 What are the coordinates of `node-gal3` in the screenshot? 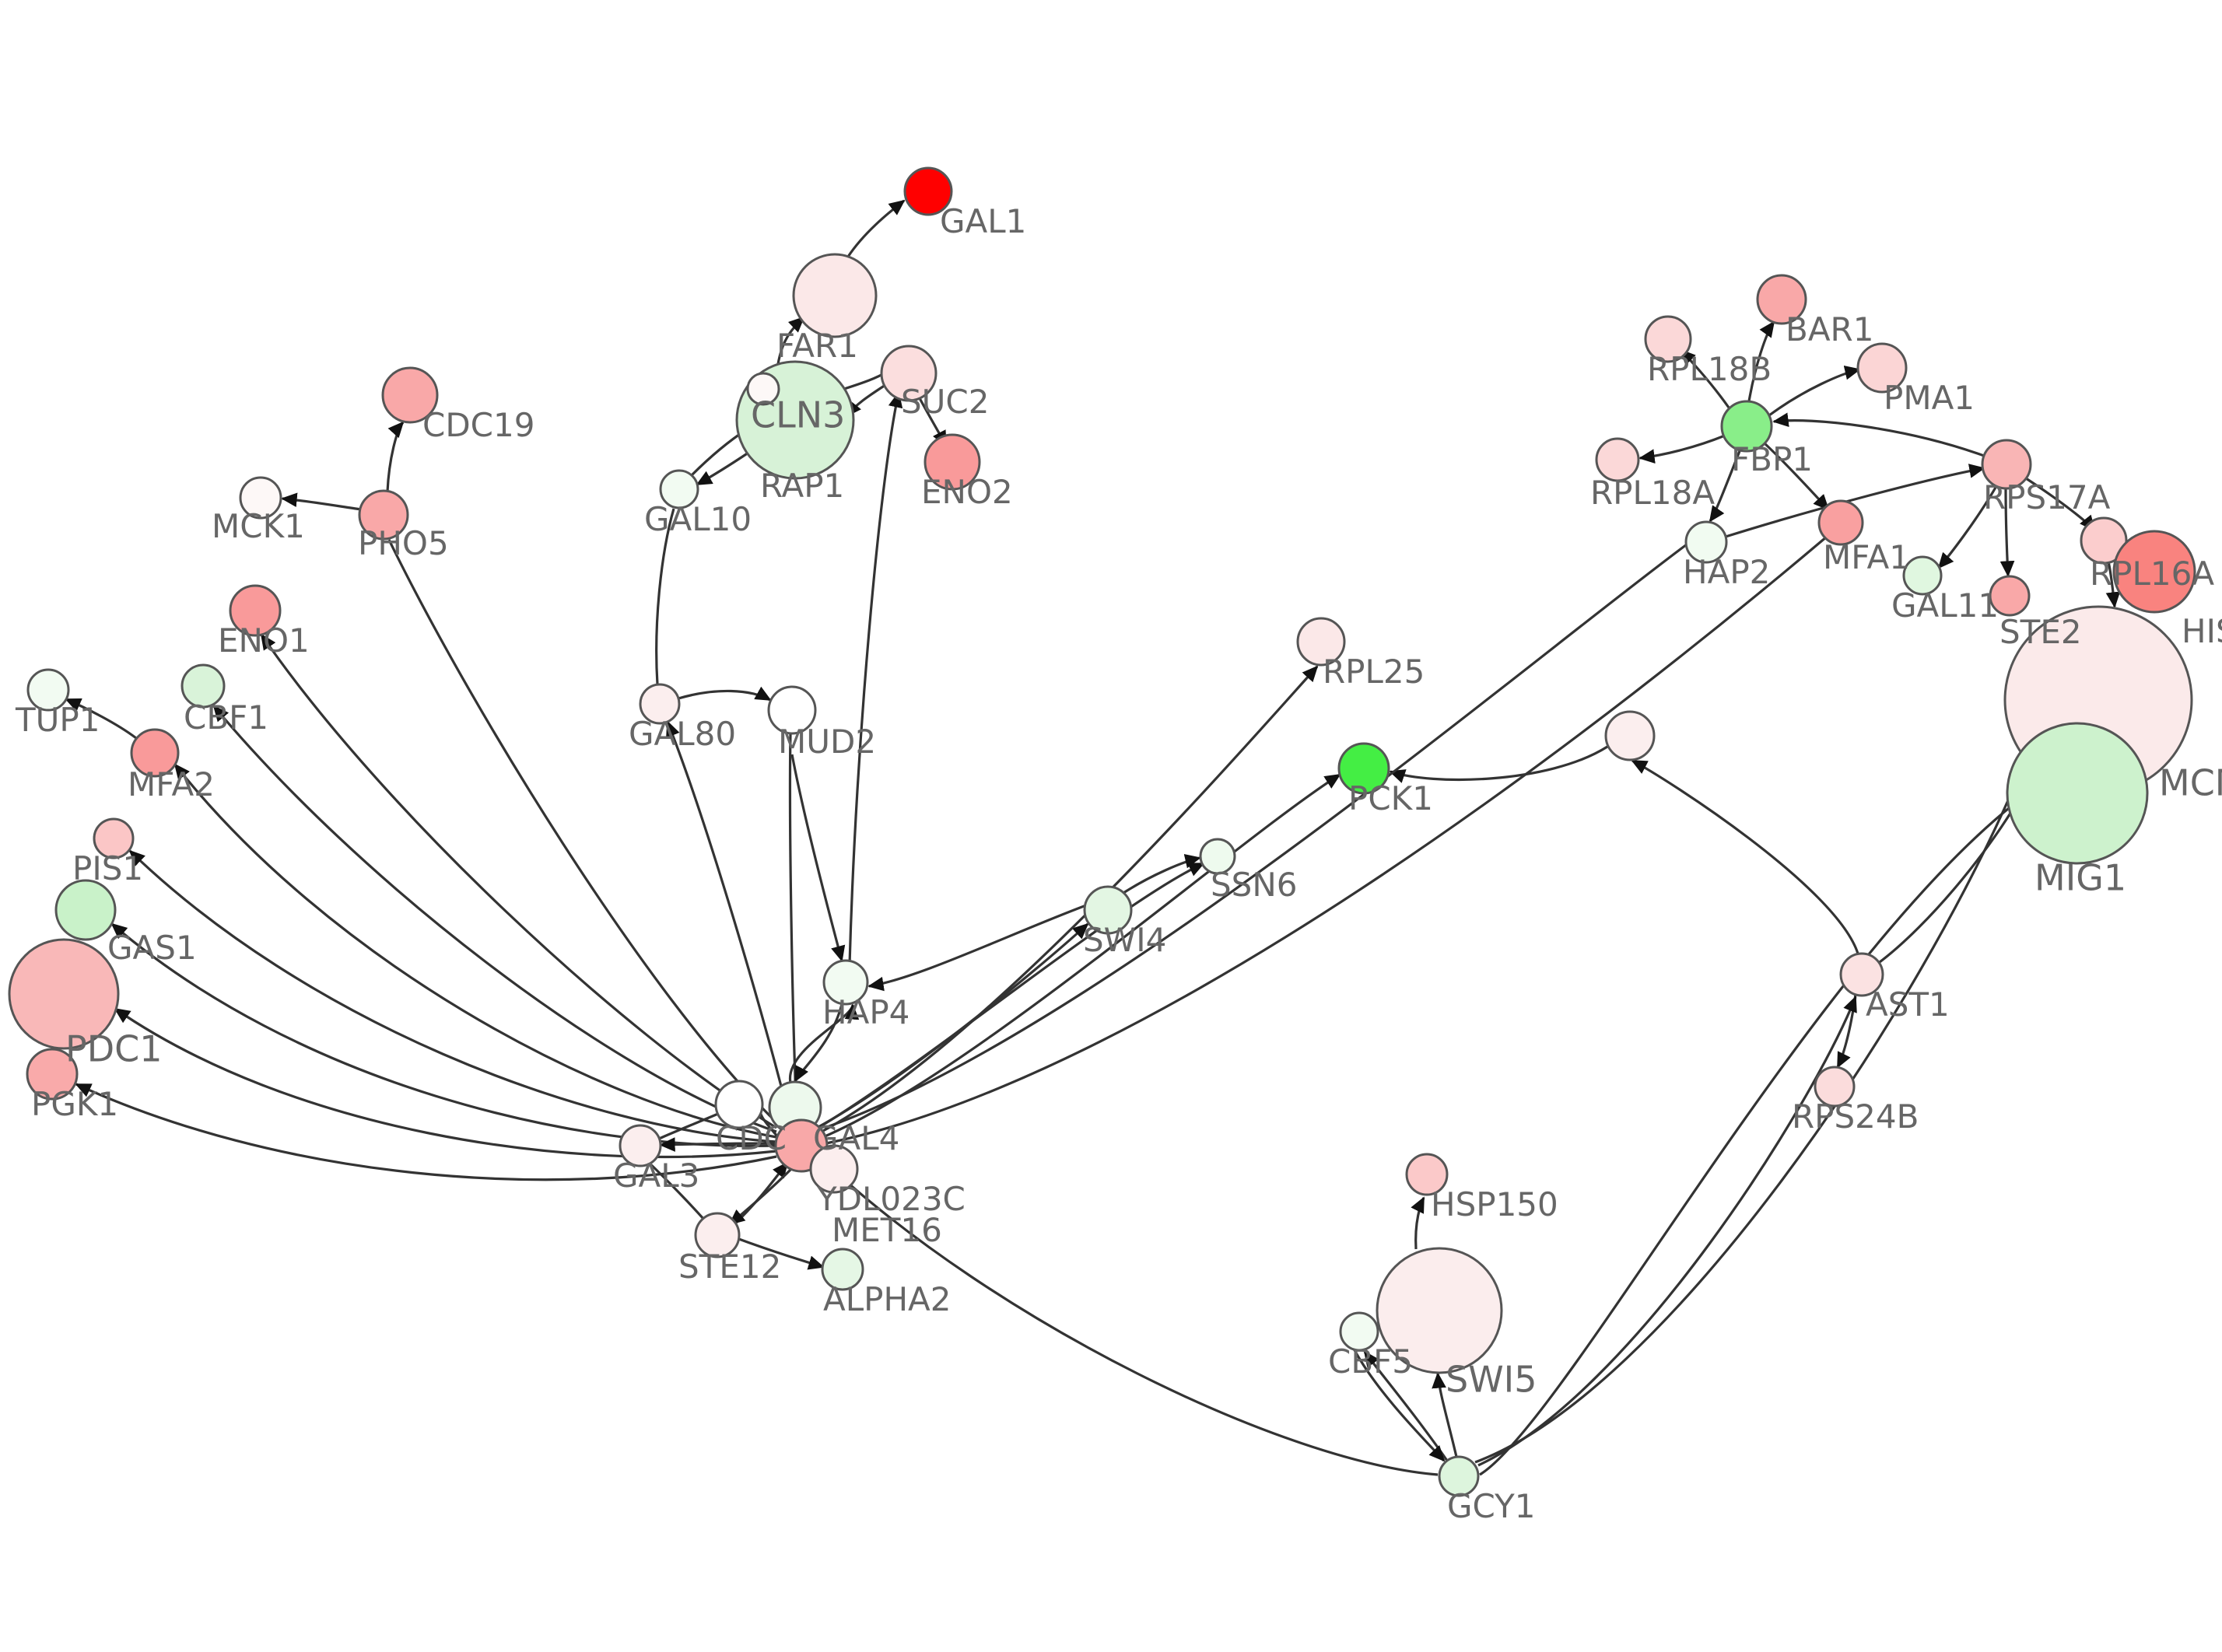 It's located at (640, 1146).